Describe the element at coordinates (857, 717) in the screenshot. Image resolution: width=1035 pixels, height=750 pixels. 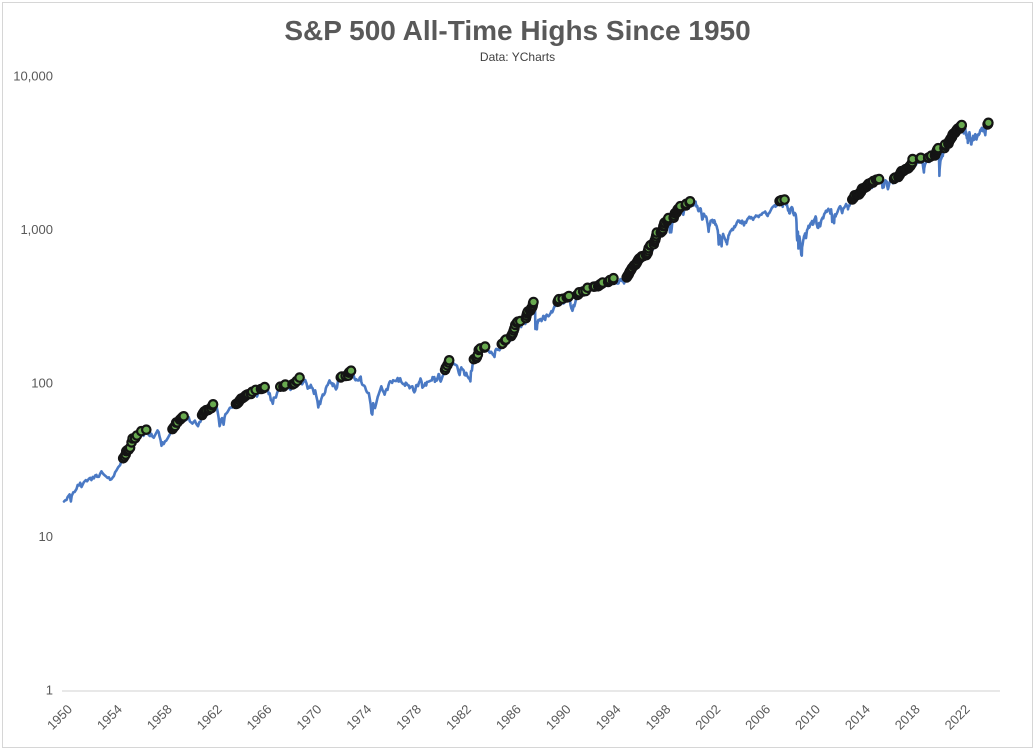
I see `x-axis-tick-label: 2014` at that location.